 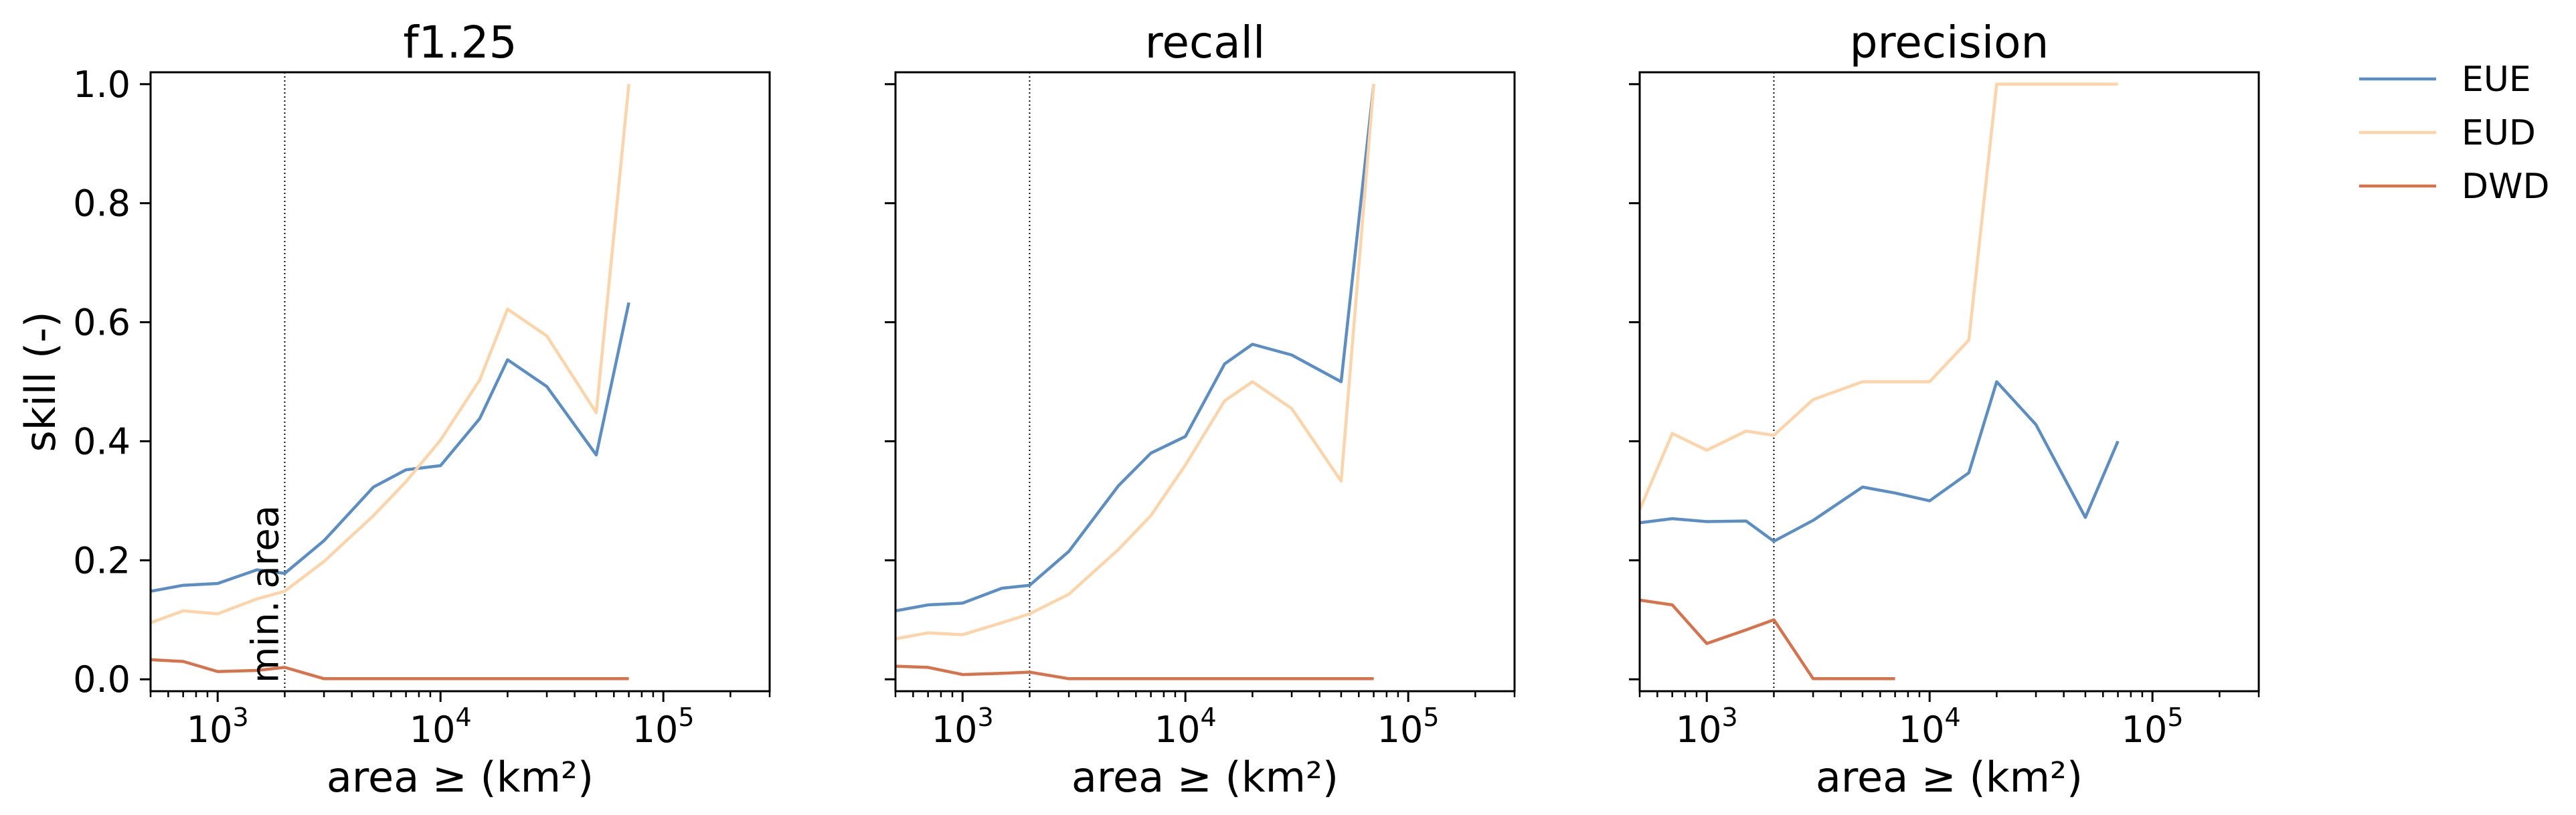 What do you see at coordinates (102, 204) in the screenshot?
I see `y-tick-label: 0.8` at bounding box center [102, 204].